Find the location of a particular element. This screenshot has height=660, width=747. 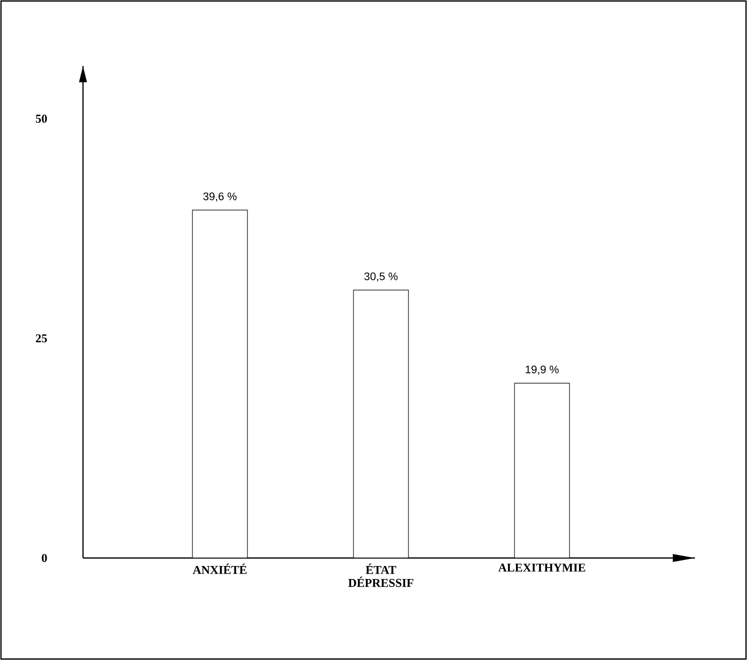

y-tick-label: 25 is located at coordinates (41, 338).